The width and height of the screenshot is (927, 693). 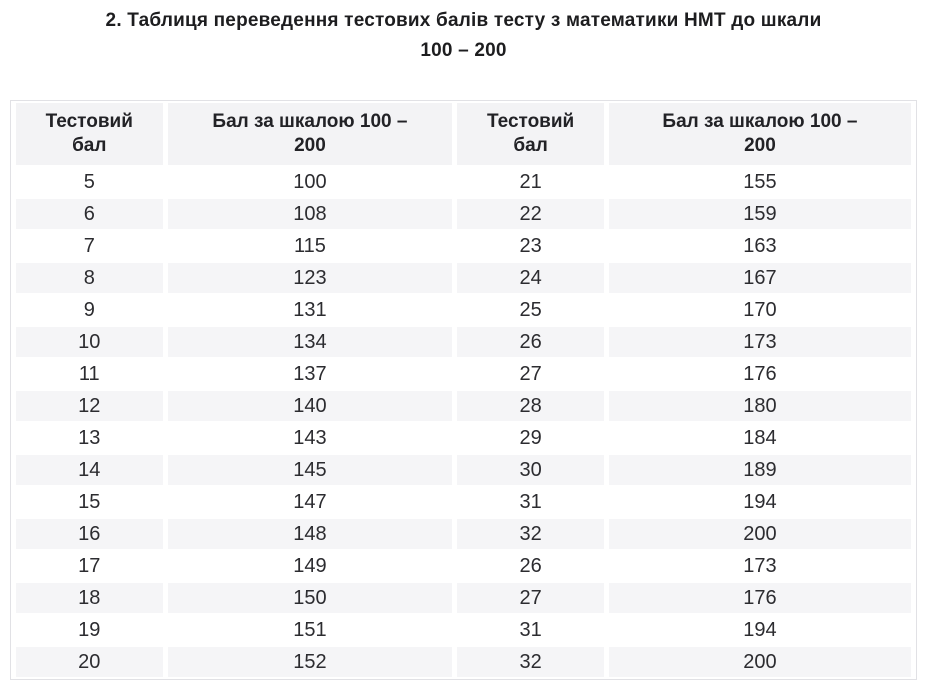 What do you see at coordinates (759, 406) in the screenshot?
I see `table-cell: 180` at bounding box center [759, 406].